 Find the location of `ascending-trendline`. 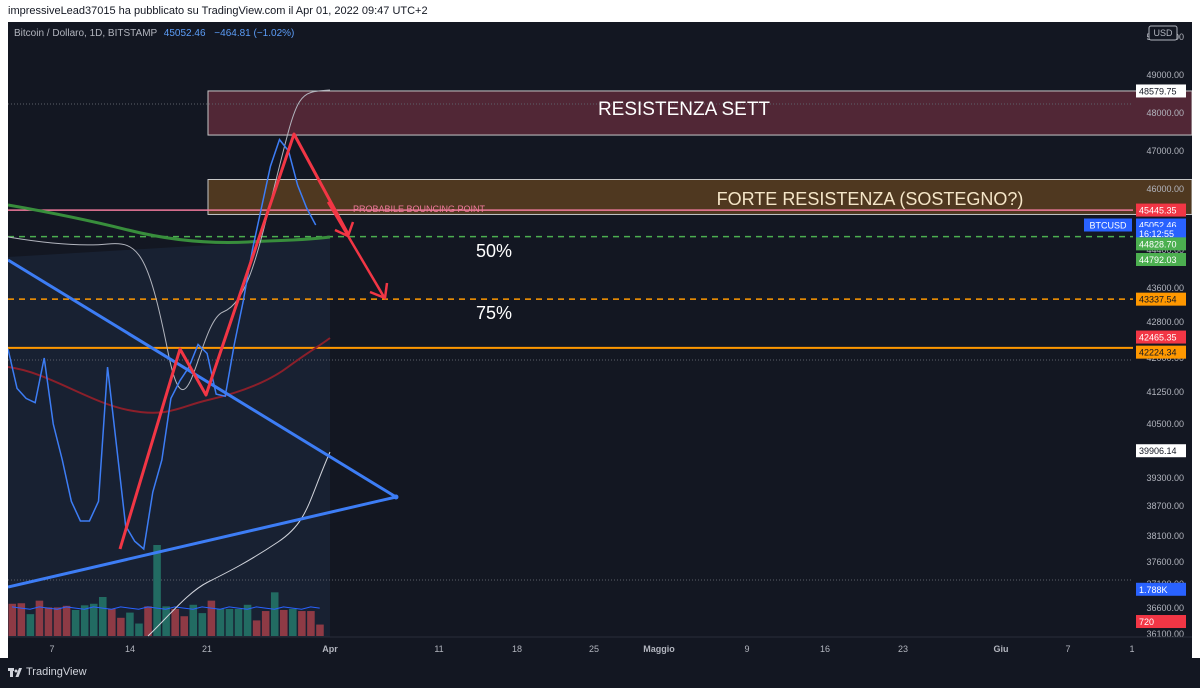

ascending-trendline is located at coordinates (202, 542).